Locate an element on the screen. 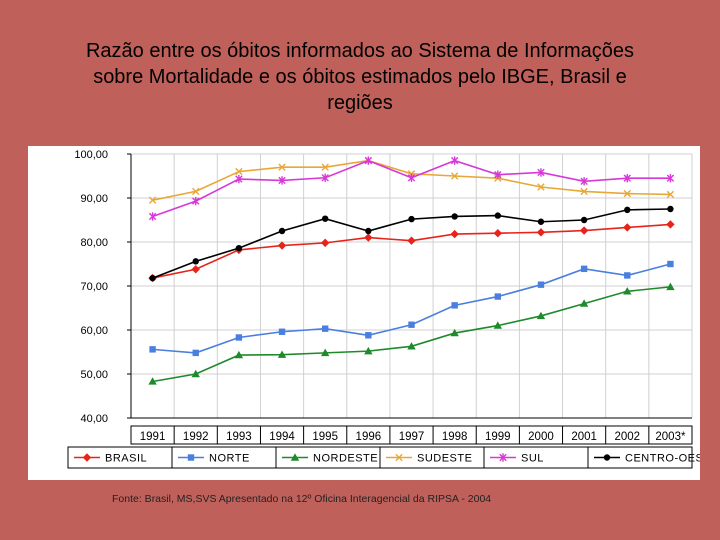  legend-label: SUDESTE is located at coordinates (444, 459).